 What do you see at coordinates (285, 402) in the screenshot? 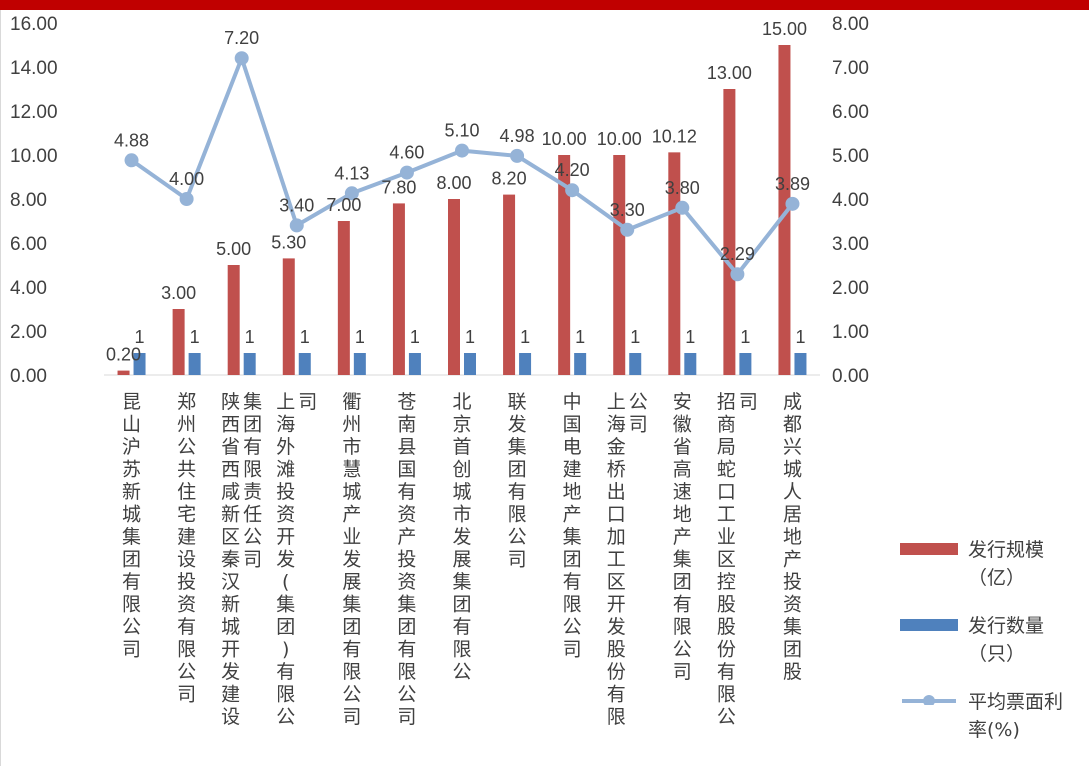
I see `category-char: 上` at bounding box center [285, 402].